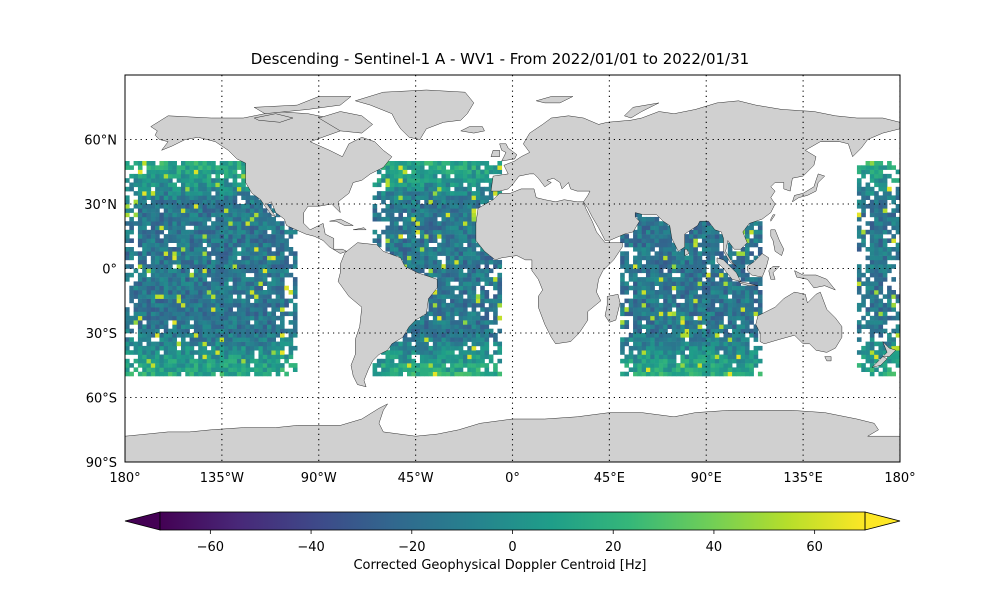  Describe the element at coordinates (472, 130) in the screenshot. I see `land-iceland` at that location.